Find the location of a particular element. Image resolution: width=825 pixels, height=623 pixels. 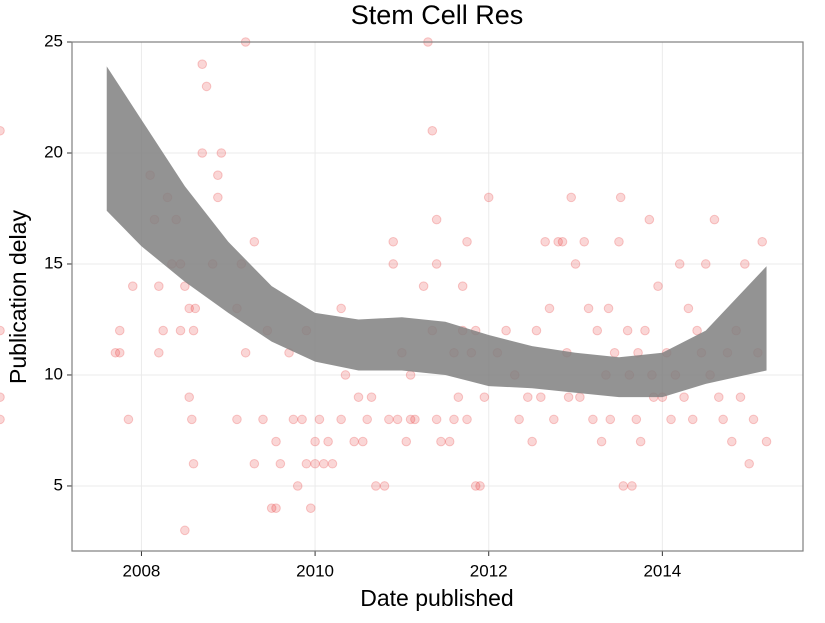

y-tick-label: 25 is located at coordinates (53, 40).